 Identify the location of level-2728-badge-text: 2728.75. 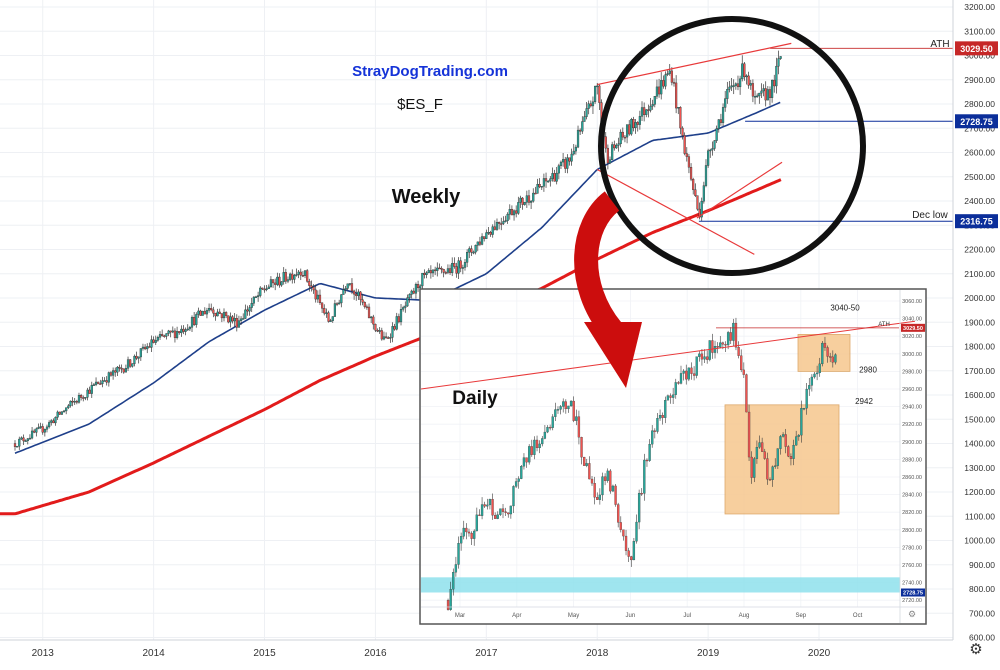
(976, 122).